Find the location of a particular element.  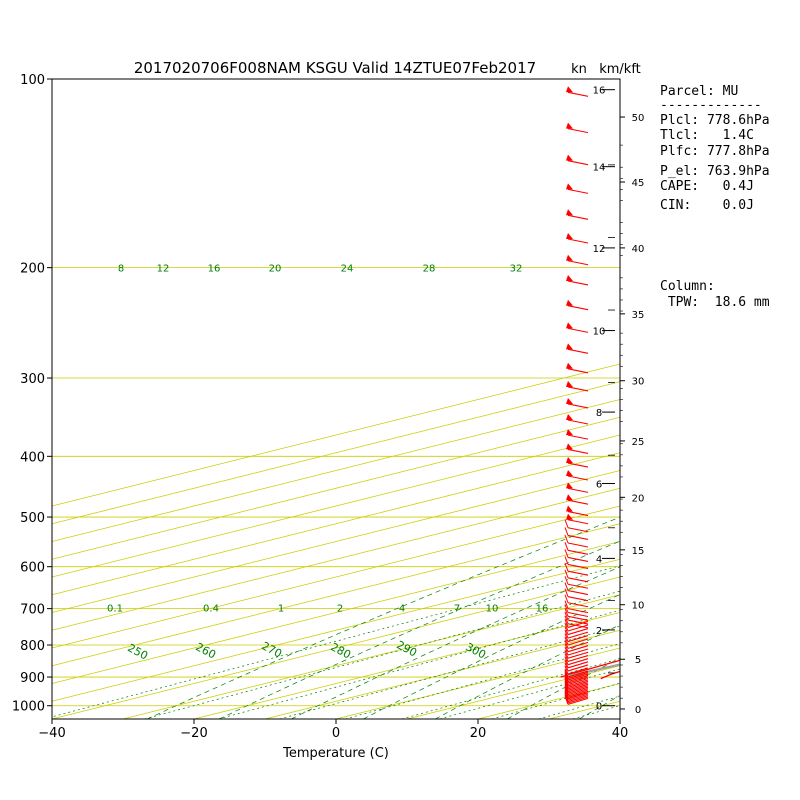

y-tick-label: 100 is located at coordinates (32, 80).